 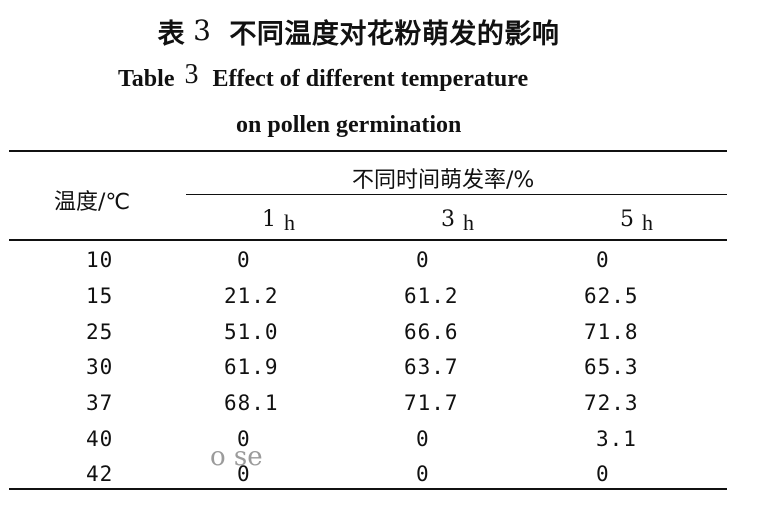 What do you see at coordinates (611, 332) in the screenshot?
I see `cell-rate-5h: 71.8` at bounding box center [611, 332].